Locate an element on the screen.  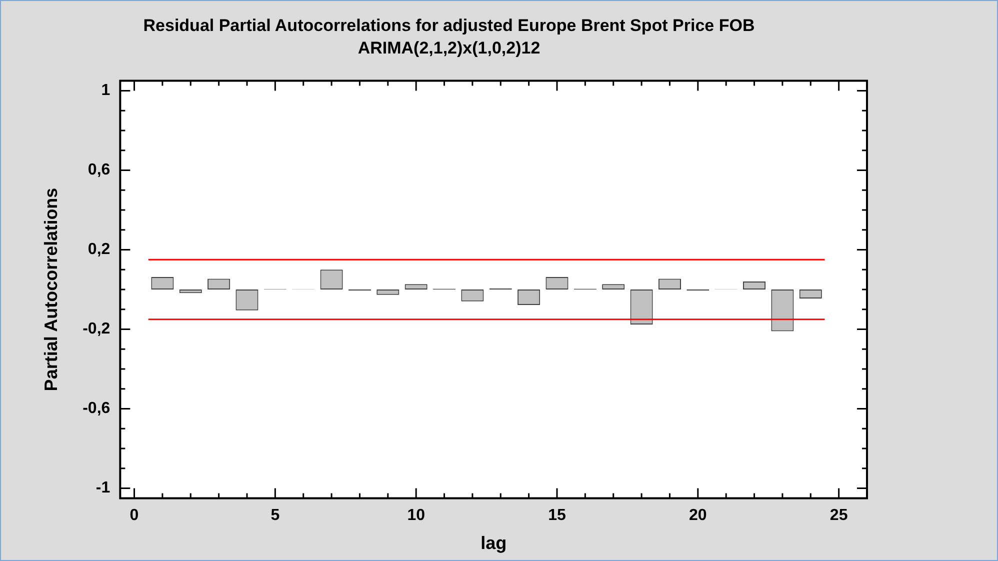
y-tick-label: -0,2 is located at coordinates (96, 329).